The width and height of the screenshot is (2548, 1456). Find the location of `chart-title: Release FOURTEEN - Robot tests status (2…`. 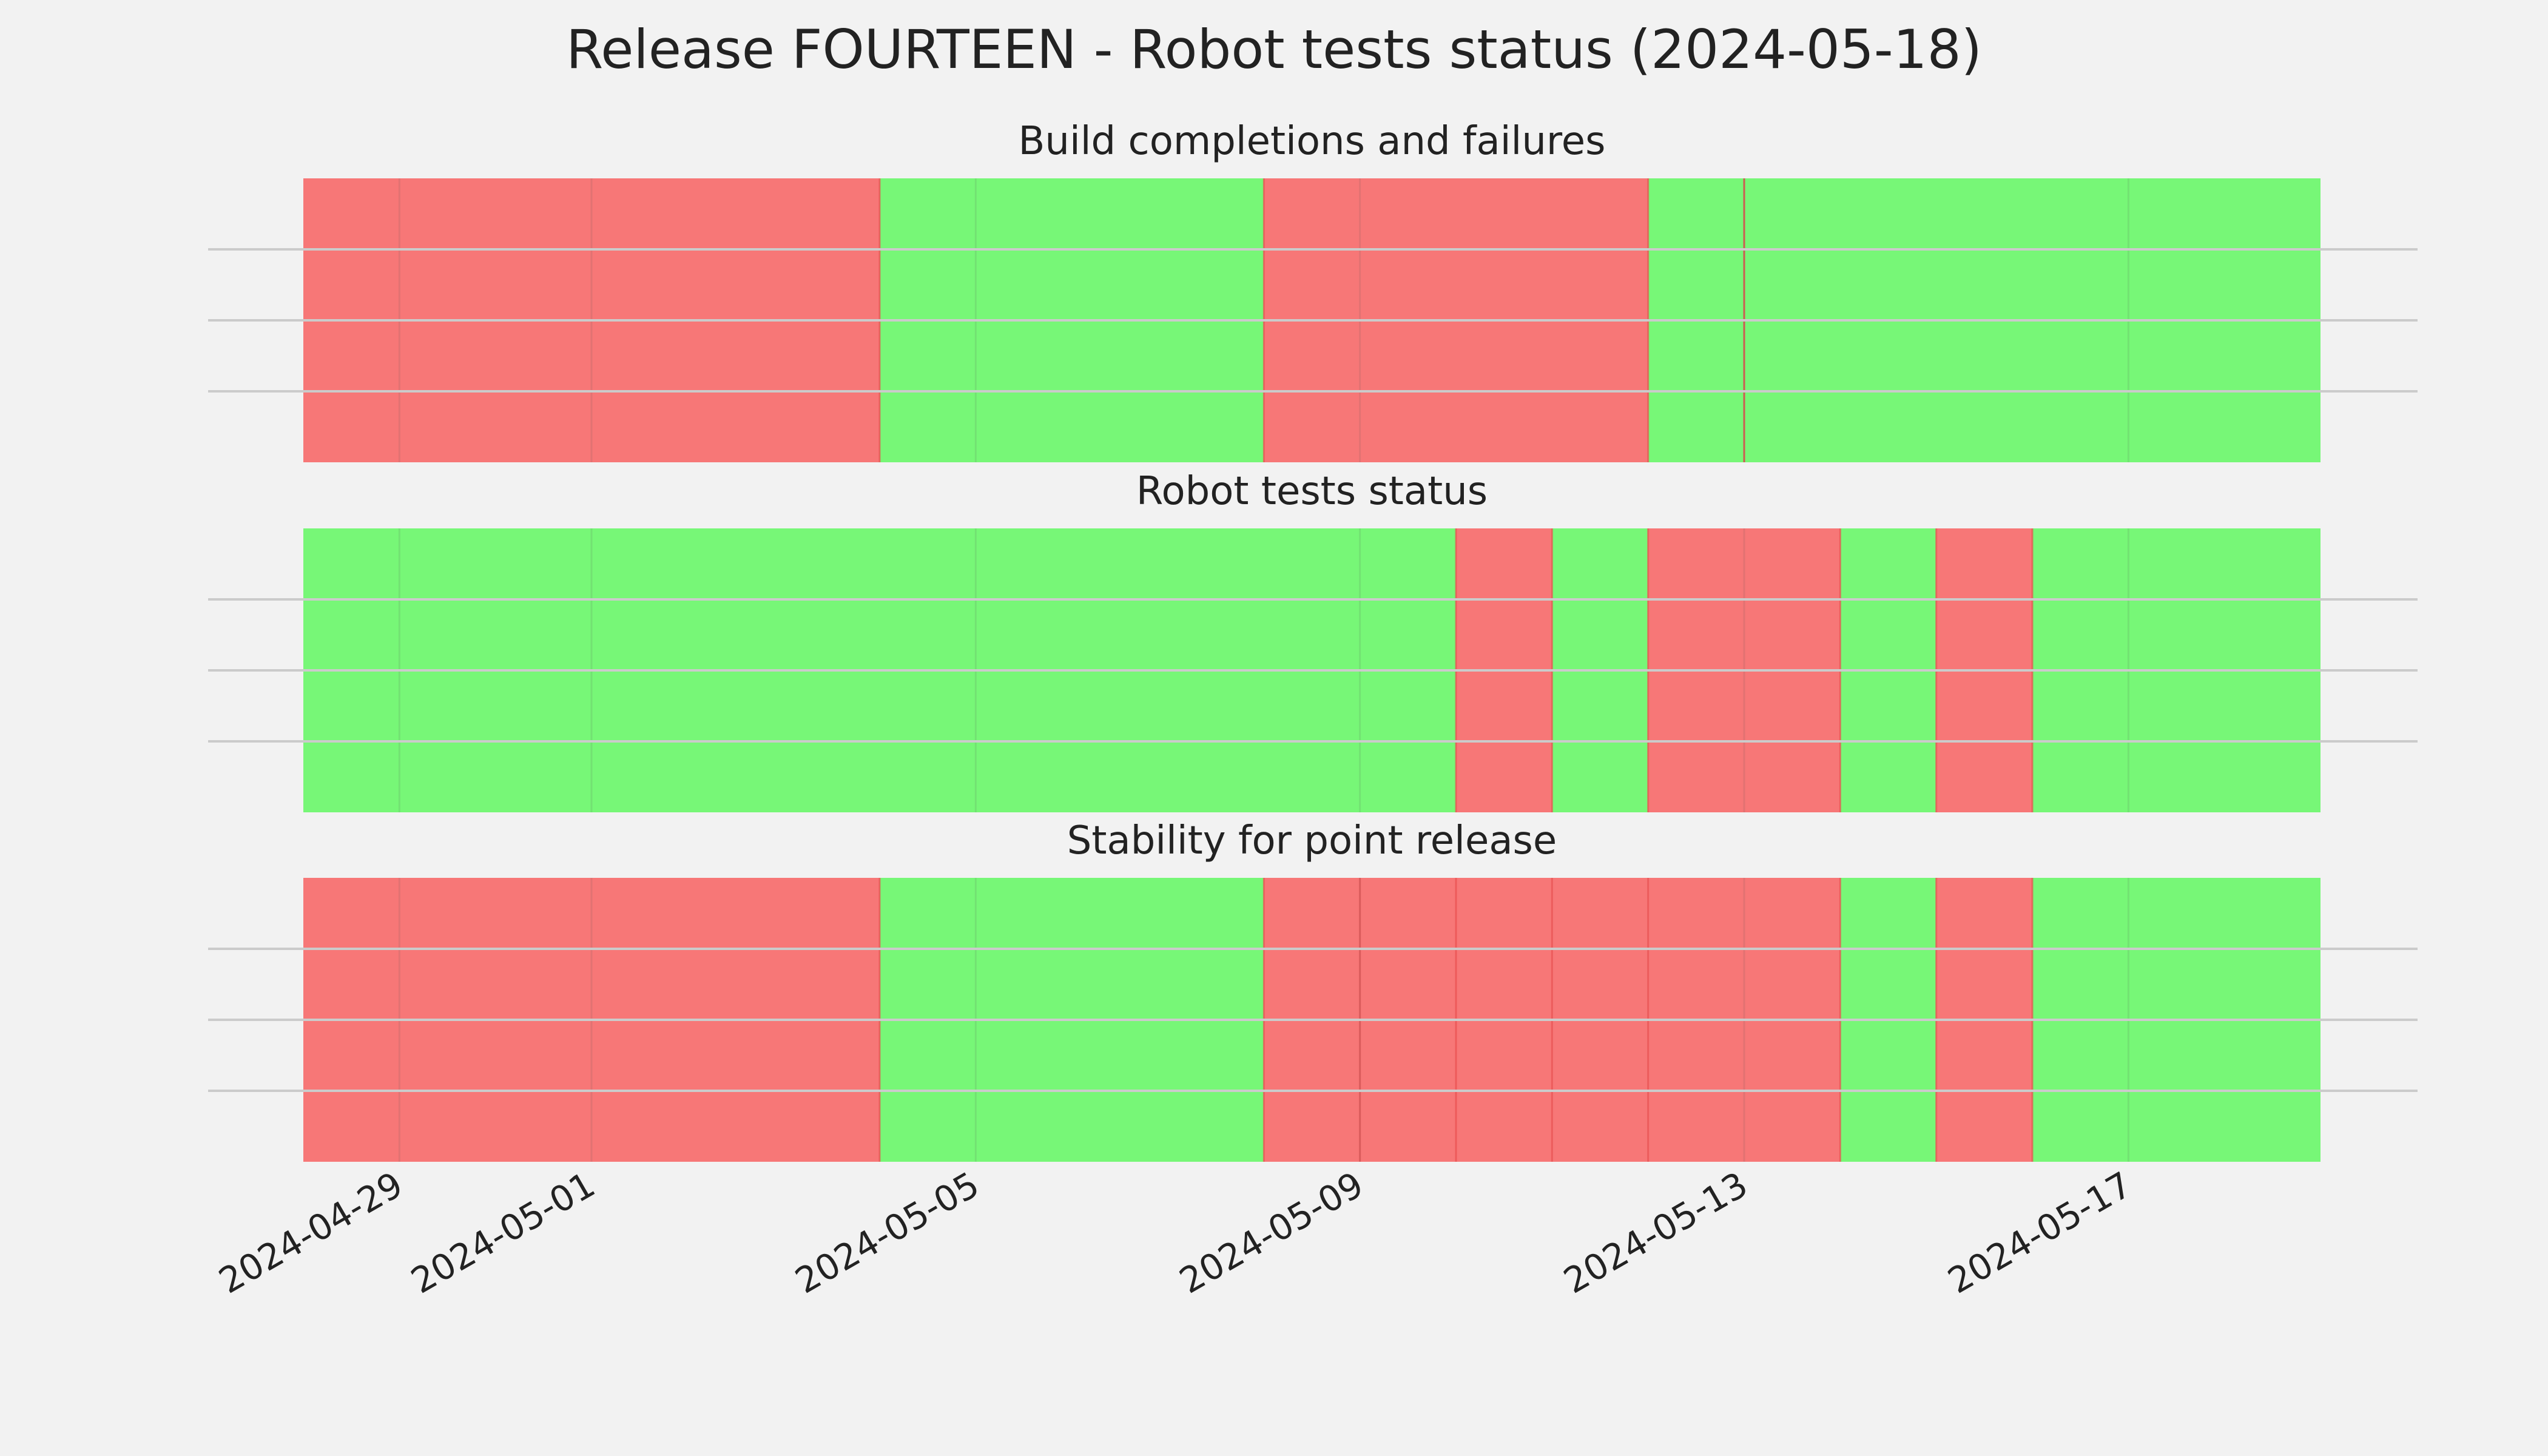

chart-title: Release FOURTEEN - Robot tests status (2… is located at coordinates (1274, 49).